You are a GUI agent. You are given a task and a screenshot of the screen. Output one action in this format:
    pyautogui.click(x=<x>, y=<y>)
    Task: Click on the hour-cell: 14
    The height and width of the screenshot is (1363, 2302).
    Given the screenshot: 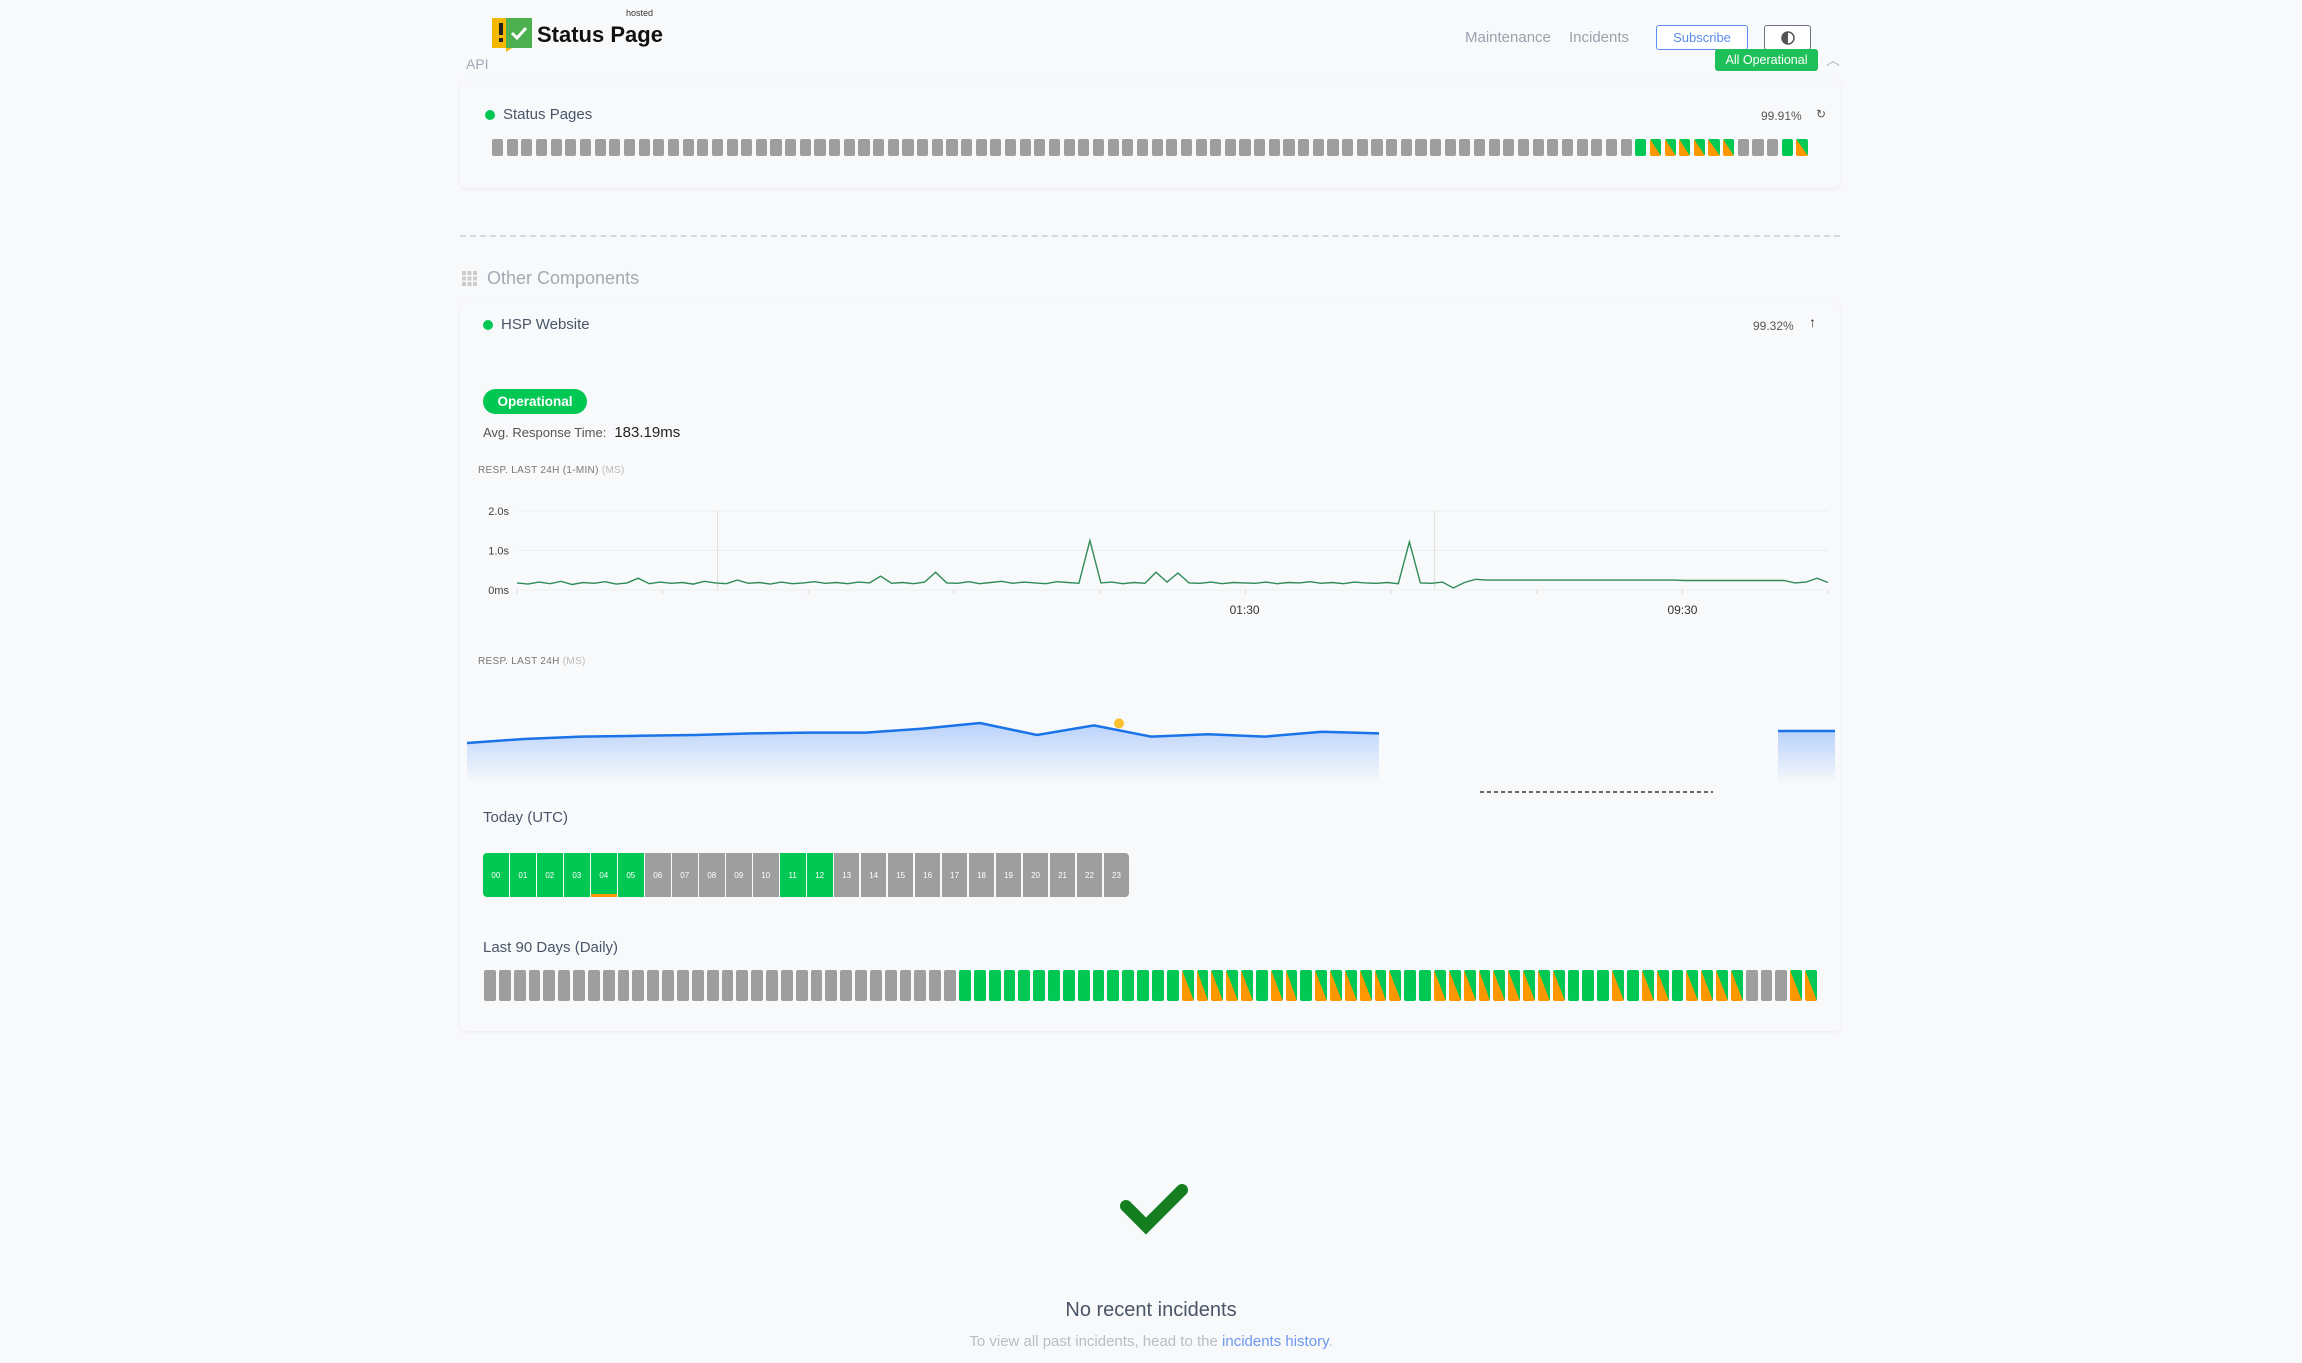 What is the action you would take?
    pyautogui.click(x=873, y=875)
    